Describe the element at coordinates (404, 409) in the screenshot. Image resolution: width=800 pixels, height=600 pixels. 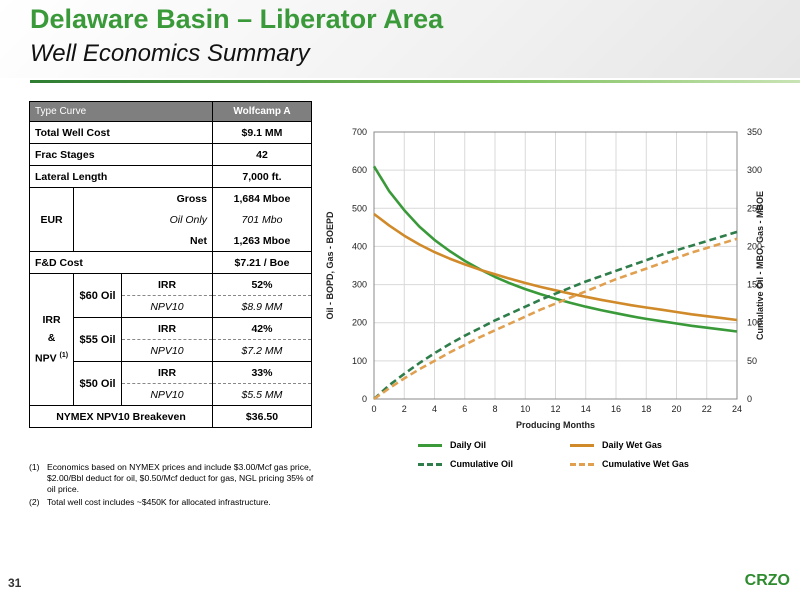
I see `x-tick-label: 2` at that location.